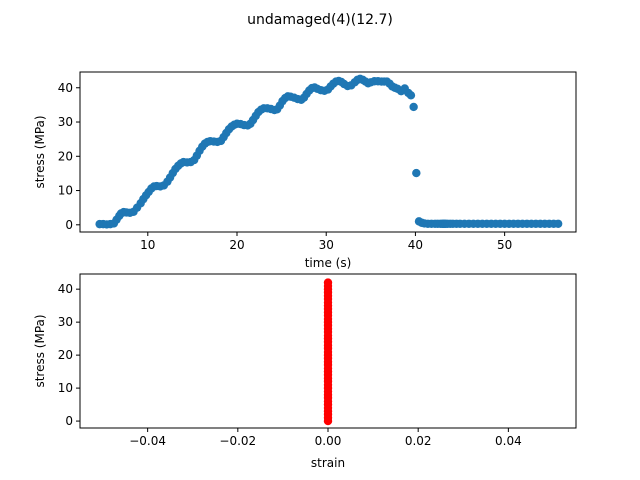  I want to click on bottom-data-point, so click(328, 282).